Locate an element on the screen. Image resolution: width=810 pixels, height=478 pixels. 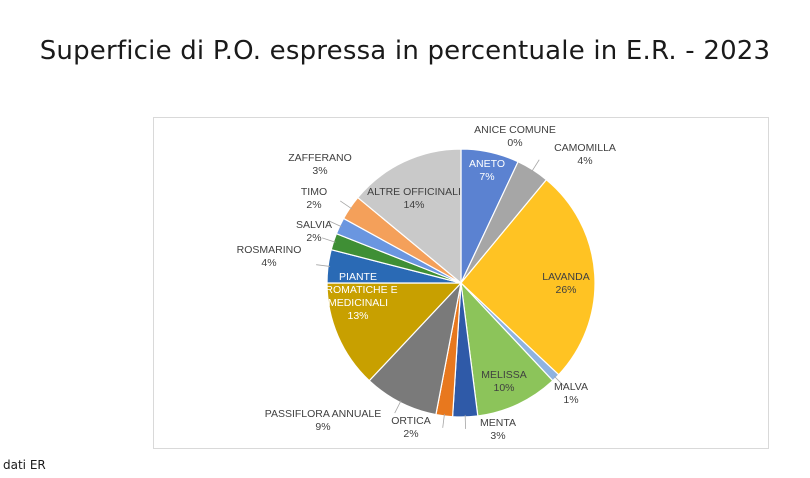
data-label-ortica: ORTICA 2% is located at coordinates (410, 427).